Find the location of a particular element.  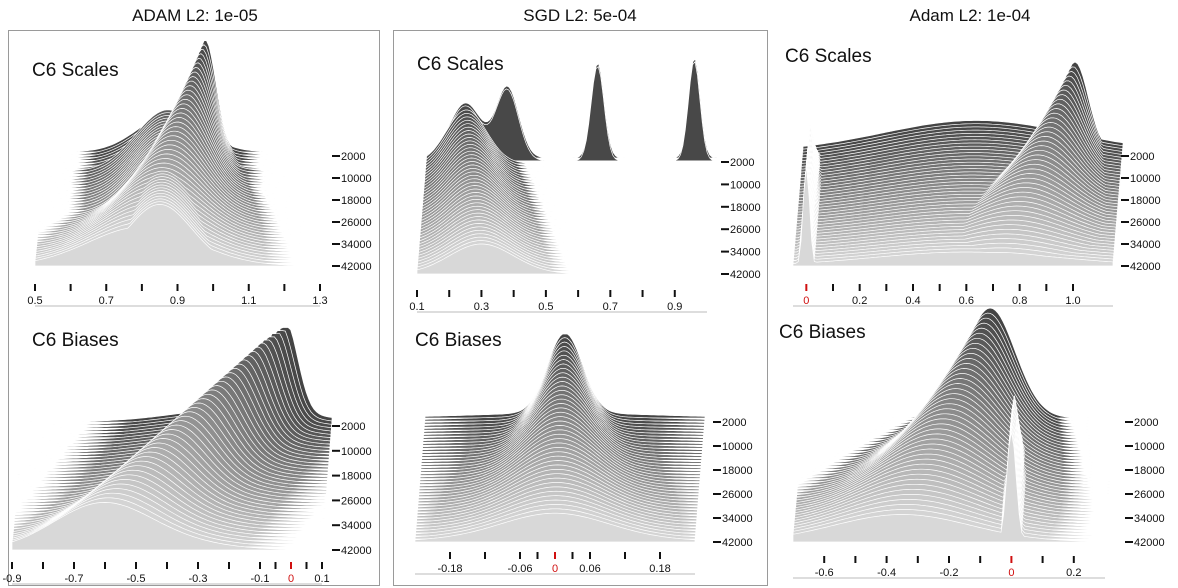

x-tick-label--0.6: -0.6 is located at coordinates (824, 573).